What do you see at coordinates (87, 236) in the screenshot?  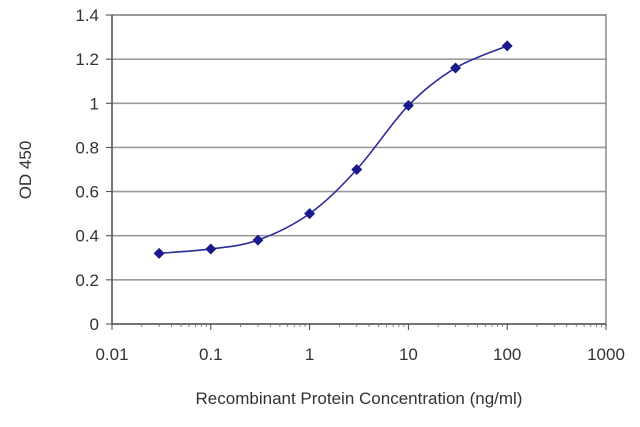 I see `y-tick-label: 0.4` at bounding box center [87, 236].